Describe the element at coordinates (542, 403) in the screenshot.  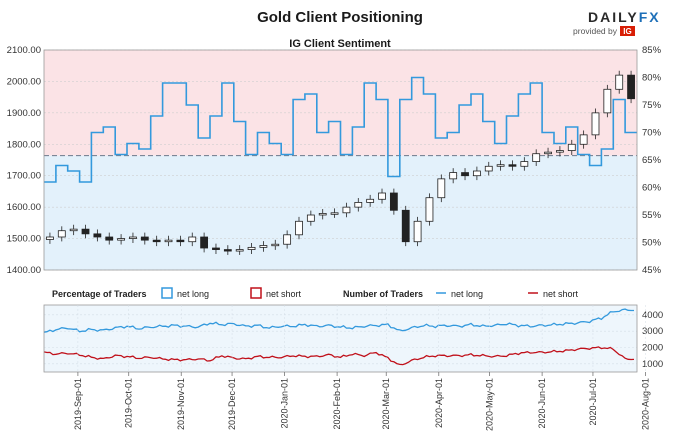
I see `x-tick-label: 2020-Jun-01` at that location.